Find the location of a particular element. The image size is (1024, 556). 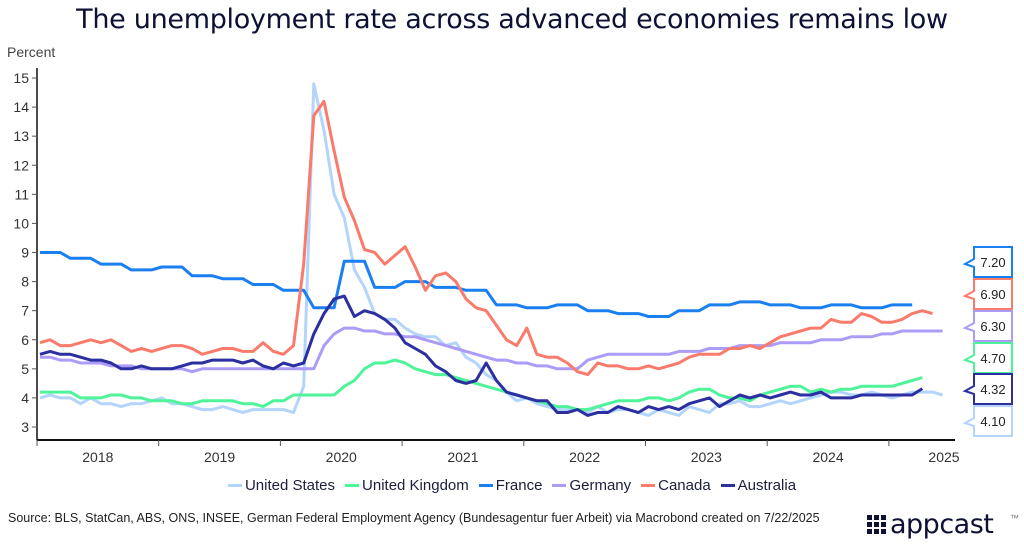

trademark-mark: ™ is located at coordinates (1014, 518).